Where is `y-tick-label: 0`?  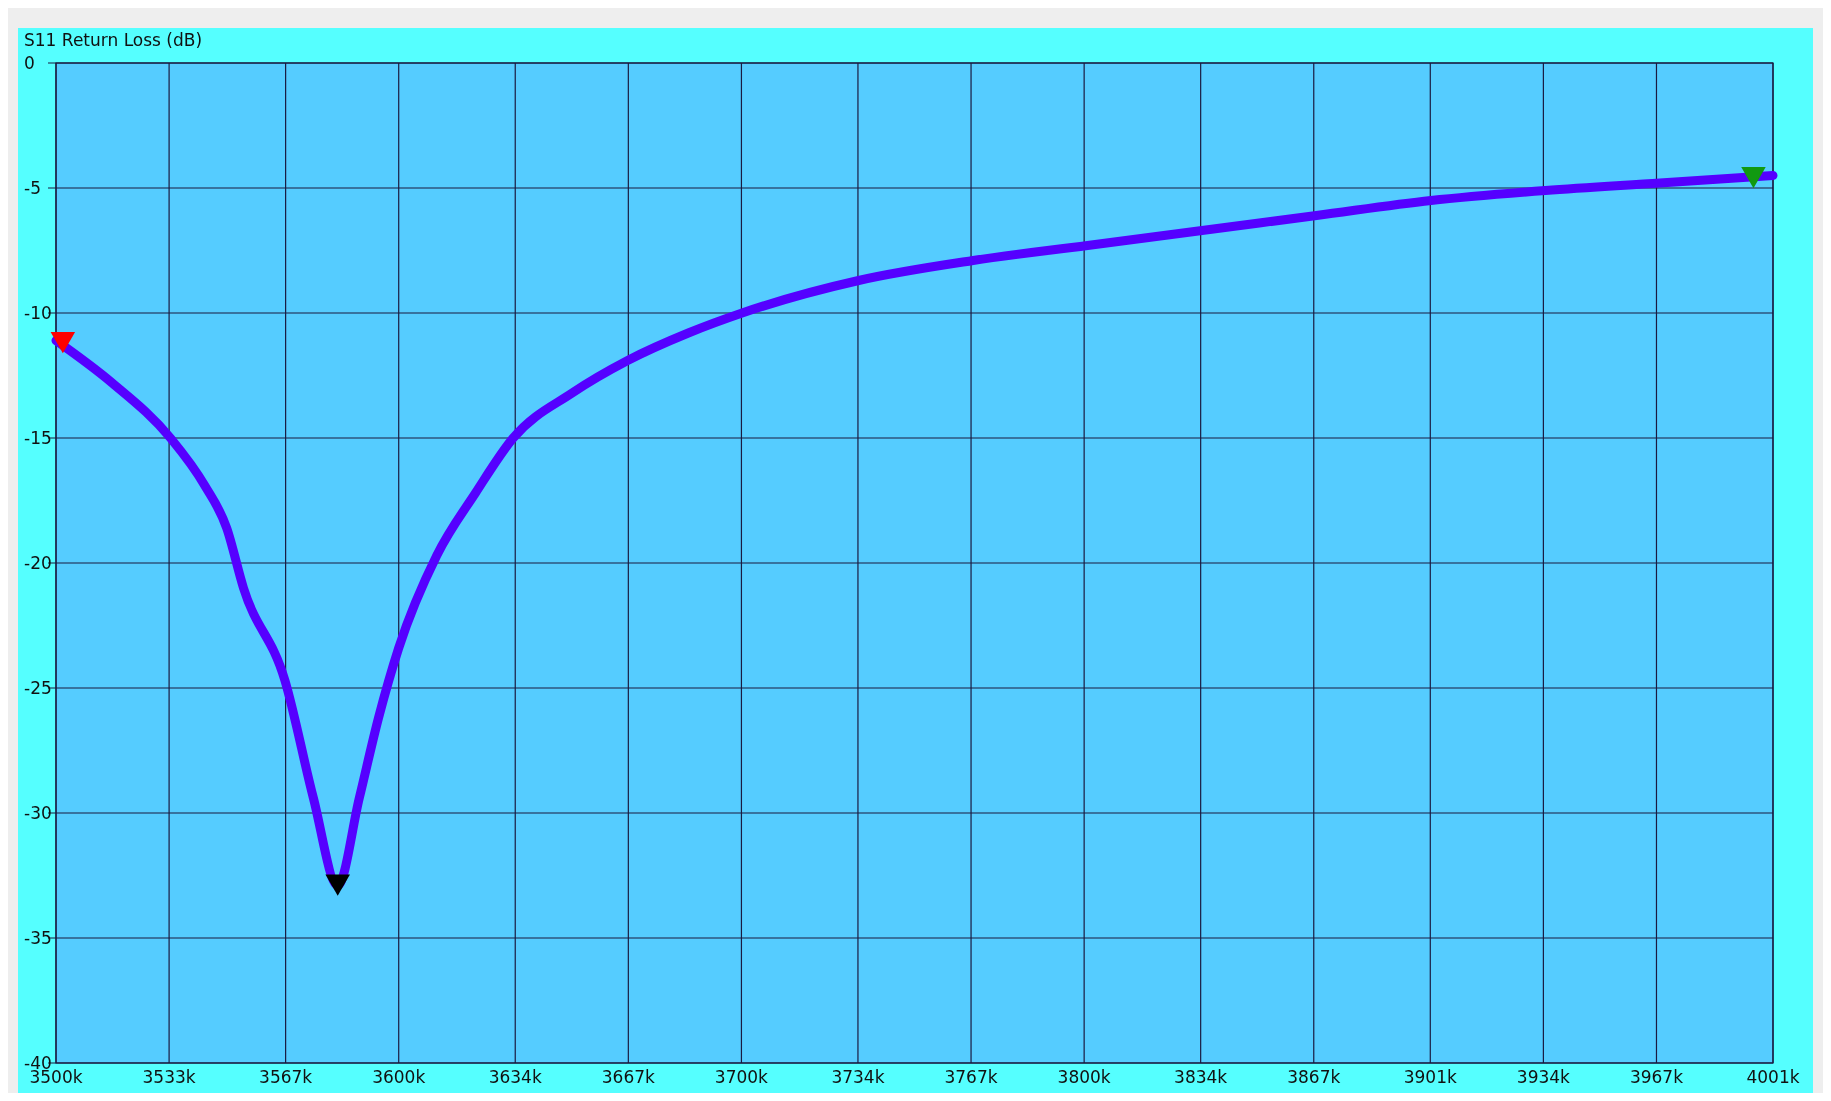 y-tick-label: 0 is located at coordinates (29, 62).